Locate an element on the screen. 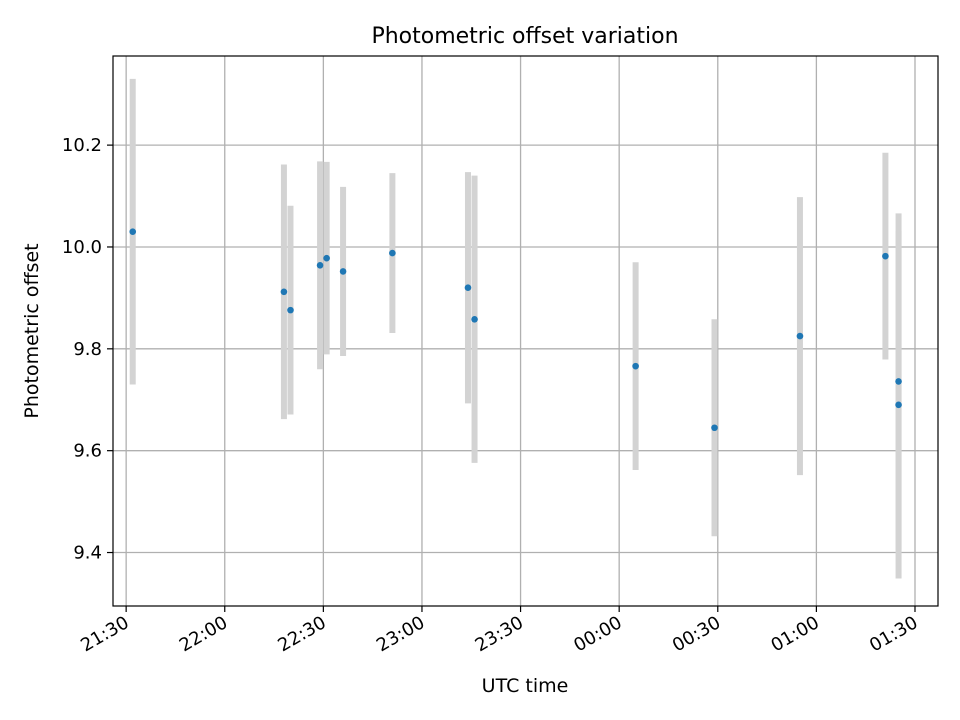 This screenshot has height=720, width=960. y-tick-label: 10.0 is located at coordinates (82, 247).